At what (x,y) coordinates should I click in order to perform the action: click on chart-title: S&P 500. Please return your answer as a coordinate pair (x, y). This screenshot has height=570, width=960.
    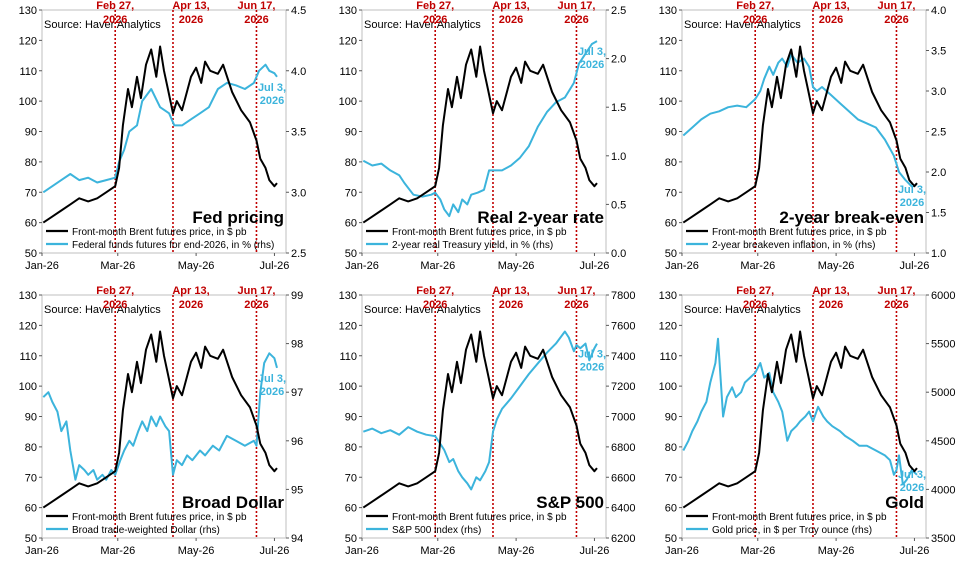
    Looking at the image, I should click on (570, 502).